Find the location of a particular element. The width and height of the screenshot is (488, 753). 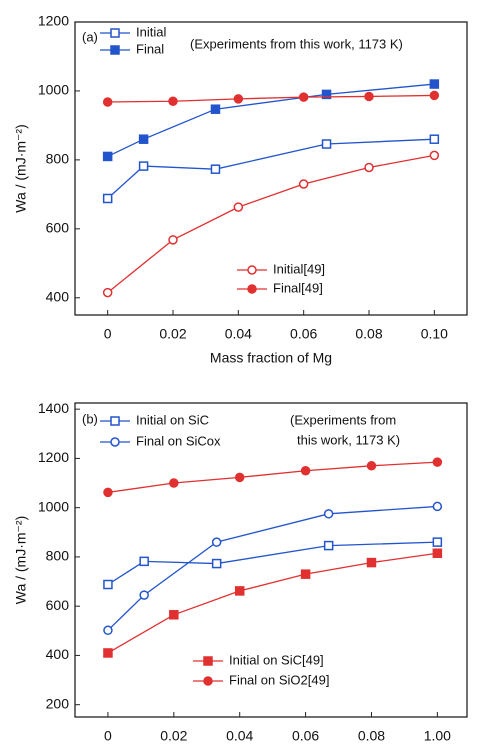

x-tick-label: 1.00 is located at coordinates (437, 736).